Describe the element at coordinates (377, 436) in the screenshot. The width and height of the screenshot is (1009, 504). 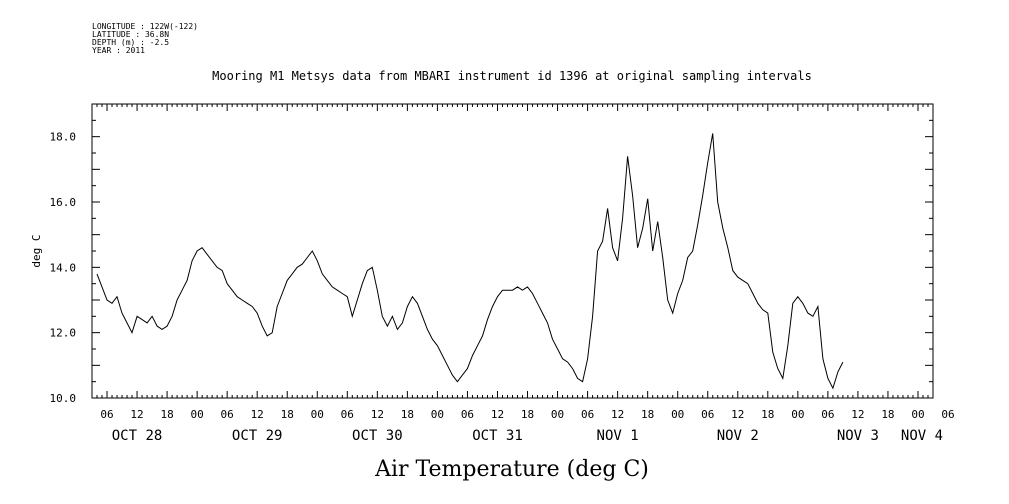
I see `x-day-label: OCT 30` at that location.